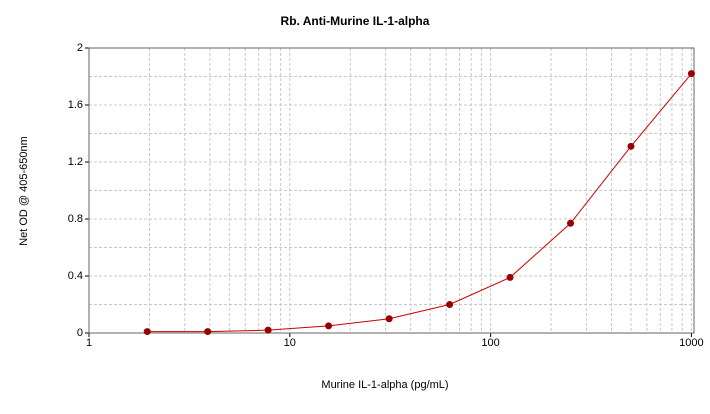  I want to click on y-tick-label: 2, so click(80, 48).